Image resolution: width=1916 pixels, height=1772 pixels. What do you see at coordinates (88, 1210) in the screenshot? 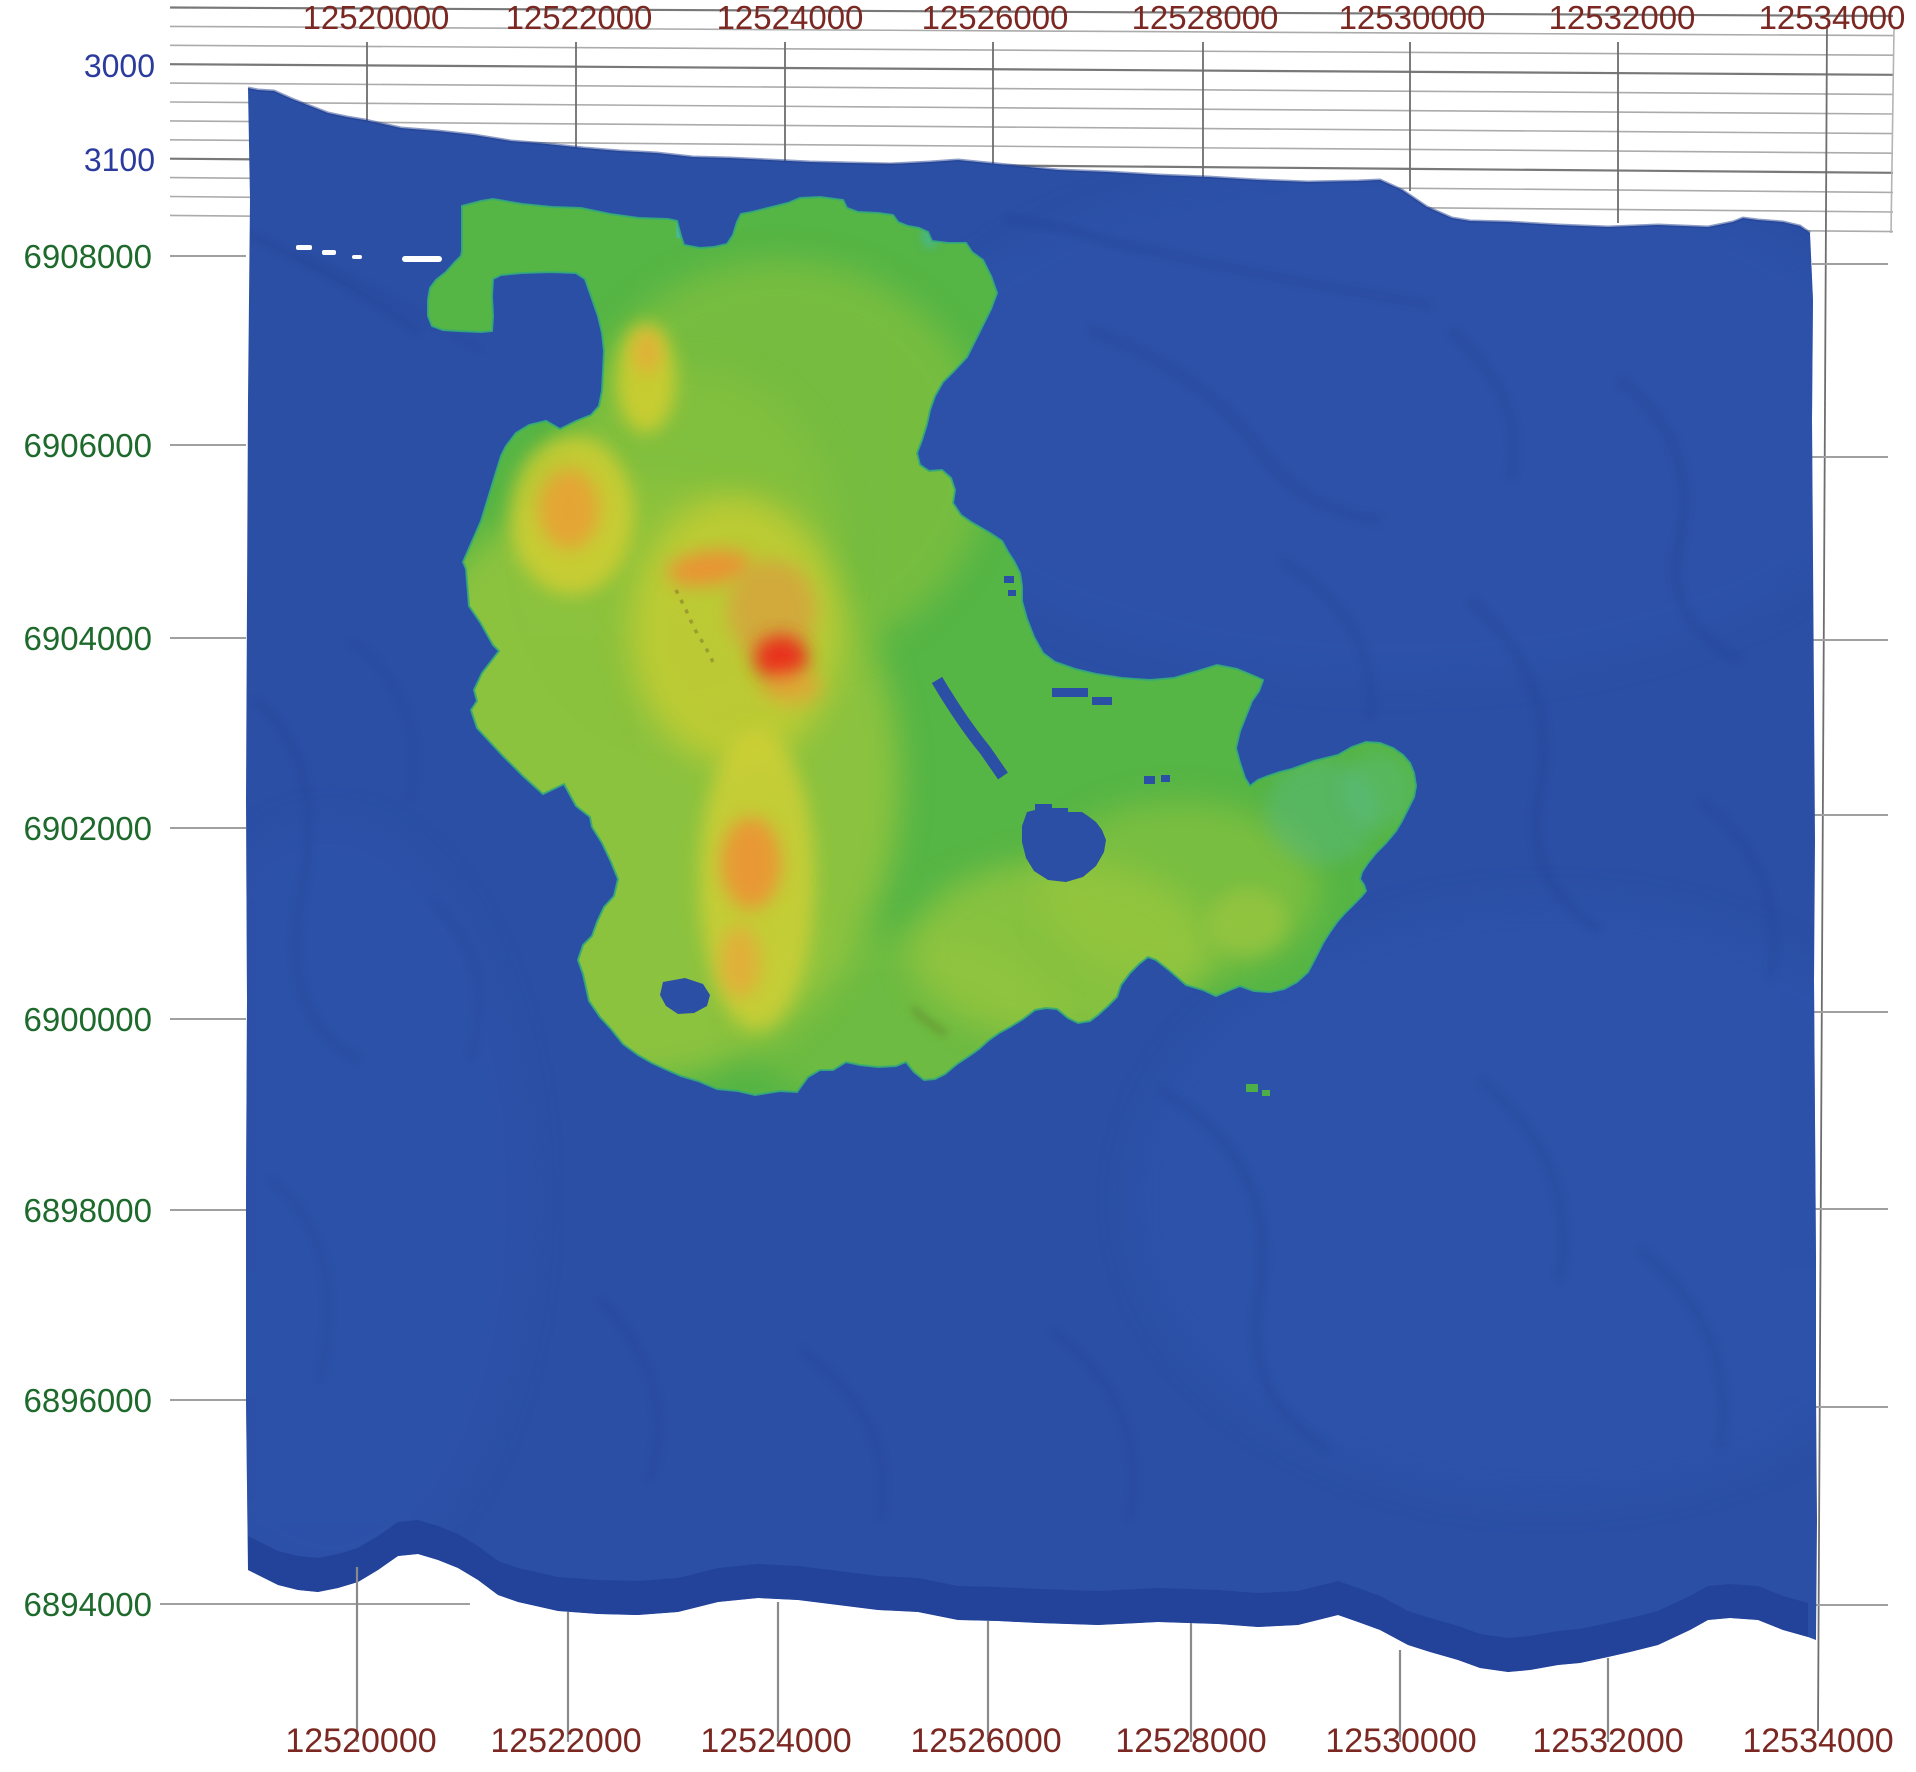
I see `svg-text: 6898000` at bounding box center [88, 1210].